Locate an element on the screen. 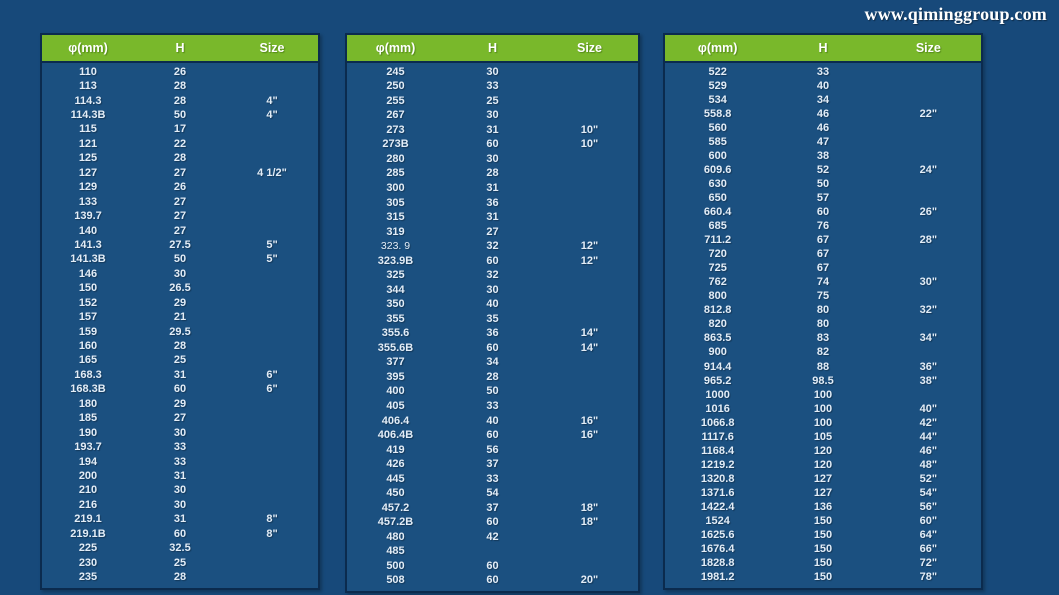 The width and height of the screenshot is (1059, 595). table-row: 863.5 83 34" is located at coordinates (823, 339).